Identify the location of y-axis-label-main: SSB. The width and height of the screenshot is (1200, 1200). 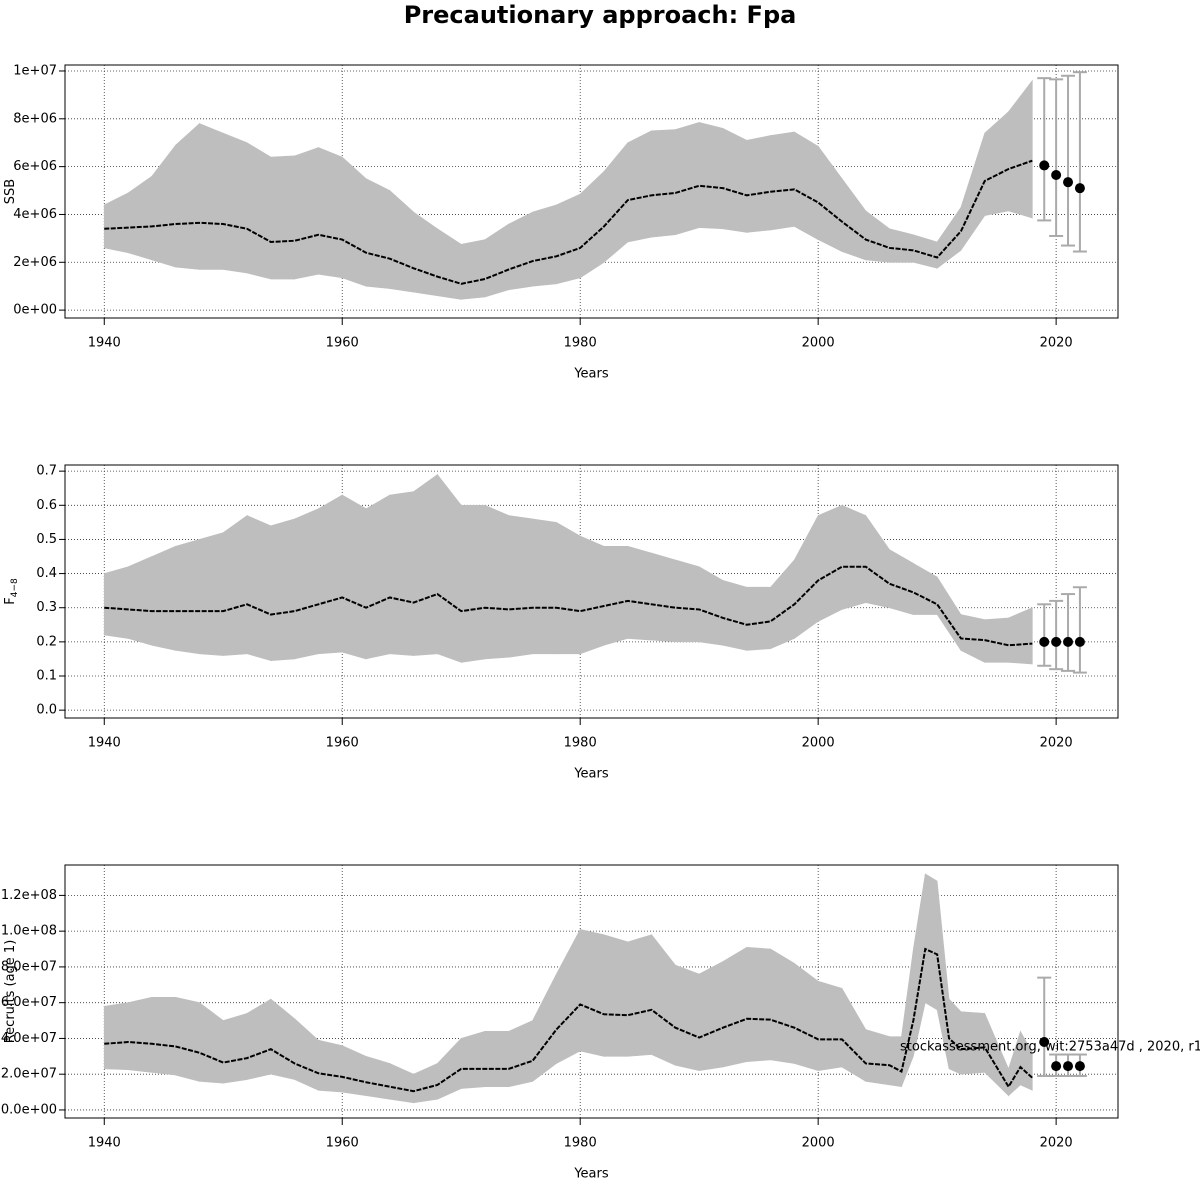
(10, 191).